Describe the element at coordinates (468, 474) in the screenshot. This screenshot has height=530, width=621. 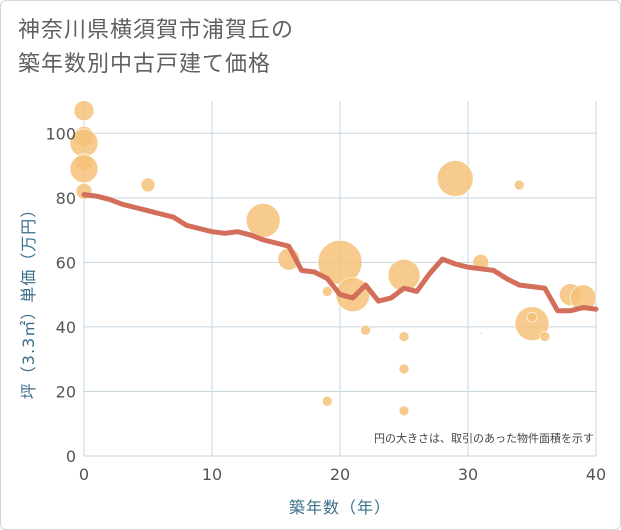
I see `x-tick-label: 30` at that location.